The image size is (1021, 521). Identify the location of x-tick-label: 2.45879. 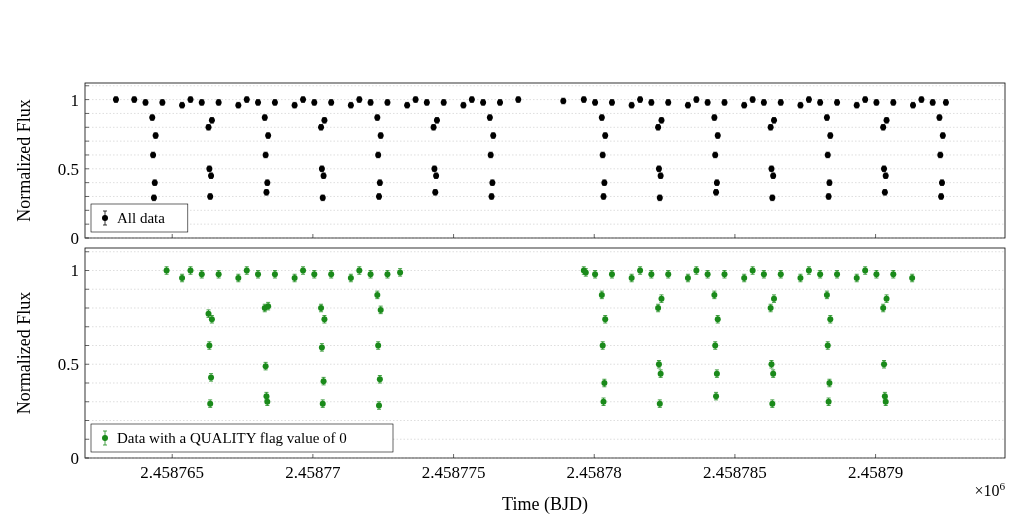
(875, 472).